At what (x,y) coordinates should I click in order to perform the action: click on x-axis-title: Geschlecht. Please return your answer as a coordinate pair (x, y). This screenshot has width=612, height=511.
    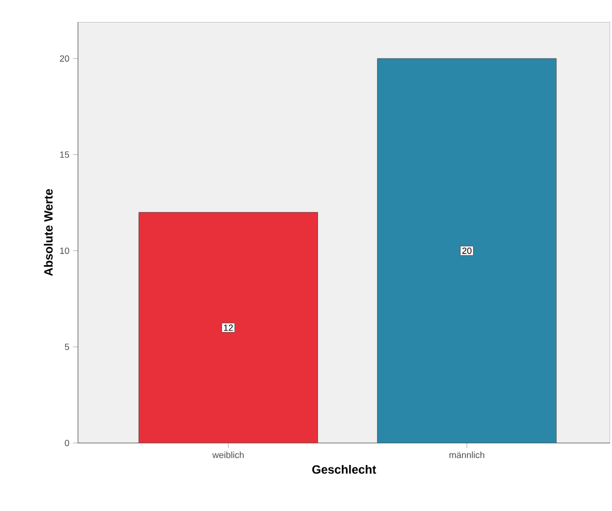
    Looking at the image, I should click on (344, 469).